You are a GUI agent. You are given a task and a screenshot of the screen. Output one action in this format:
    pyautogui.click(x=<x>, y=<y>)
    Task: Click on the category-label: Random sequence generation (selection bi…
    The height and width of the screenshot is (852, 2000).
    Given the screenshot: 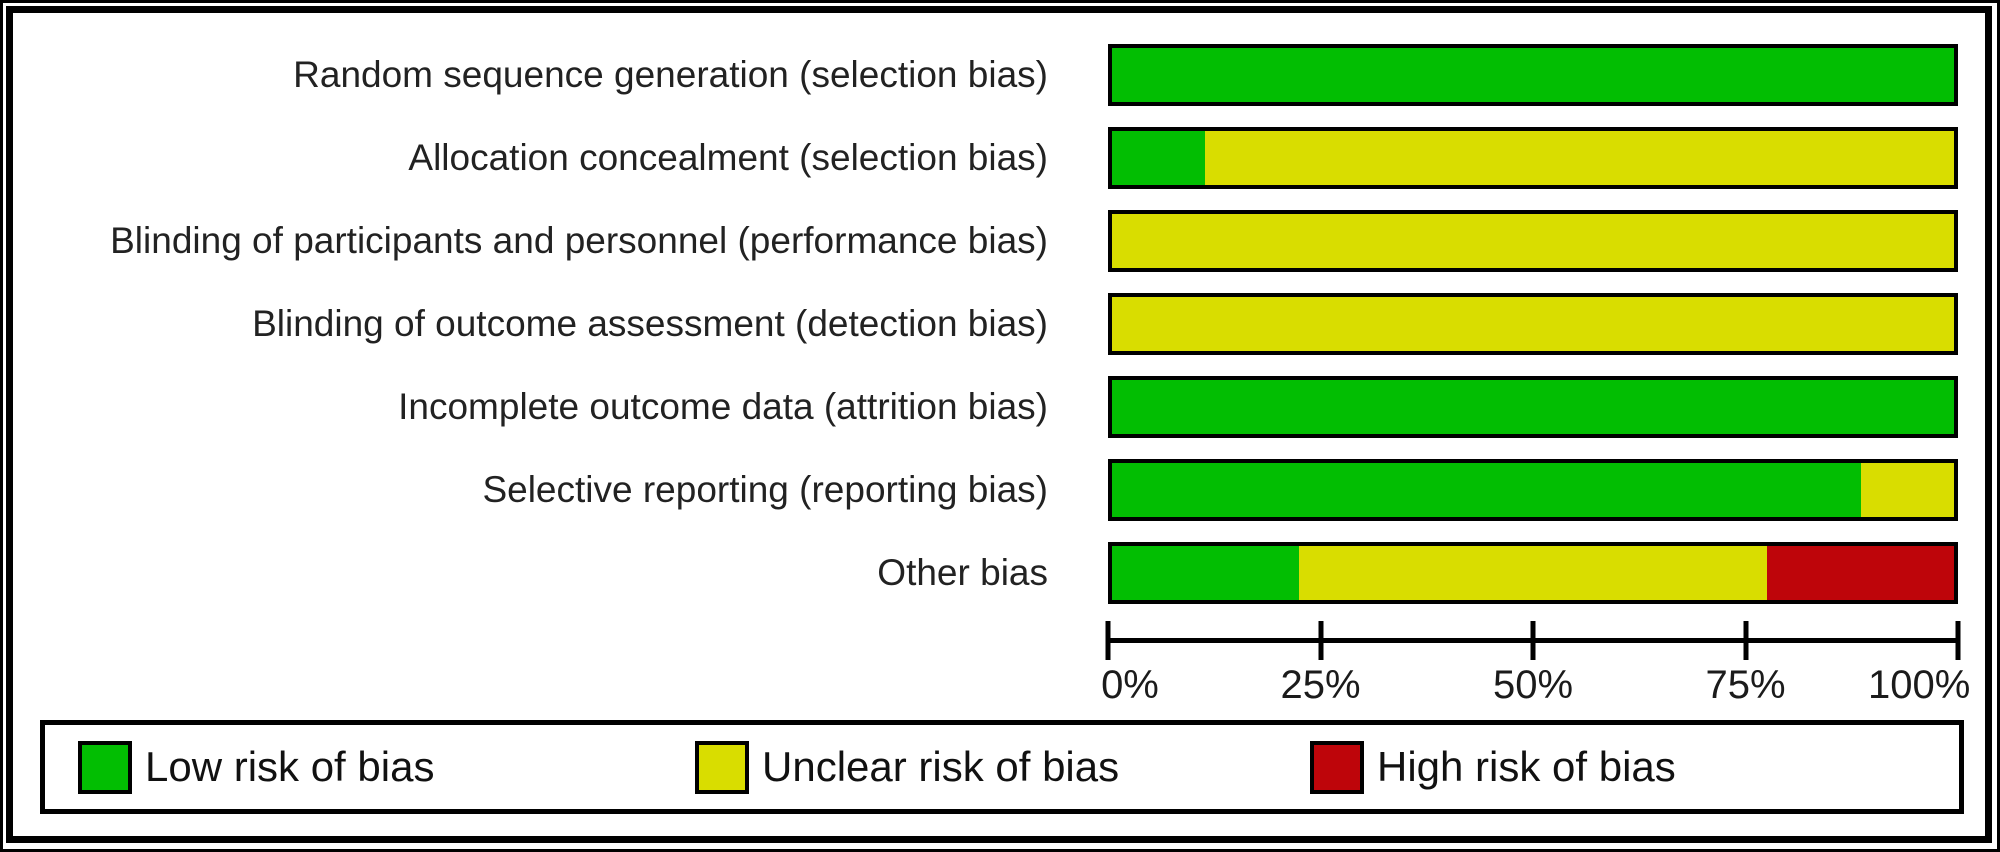 What is the action you would take?
    pyautogui.click(x=670, y=74)
    